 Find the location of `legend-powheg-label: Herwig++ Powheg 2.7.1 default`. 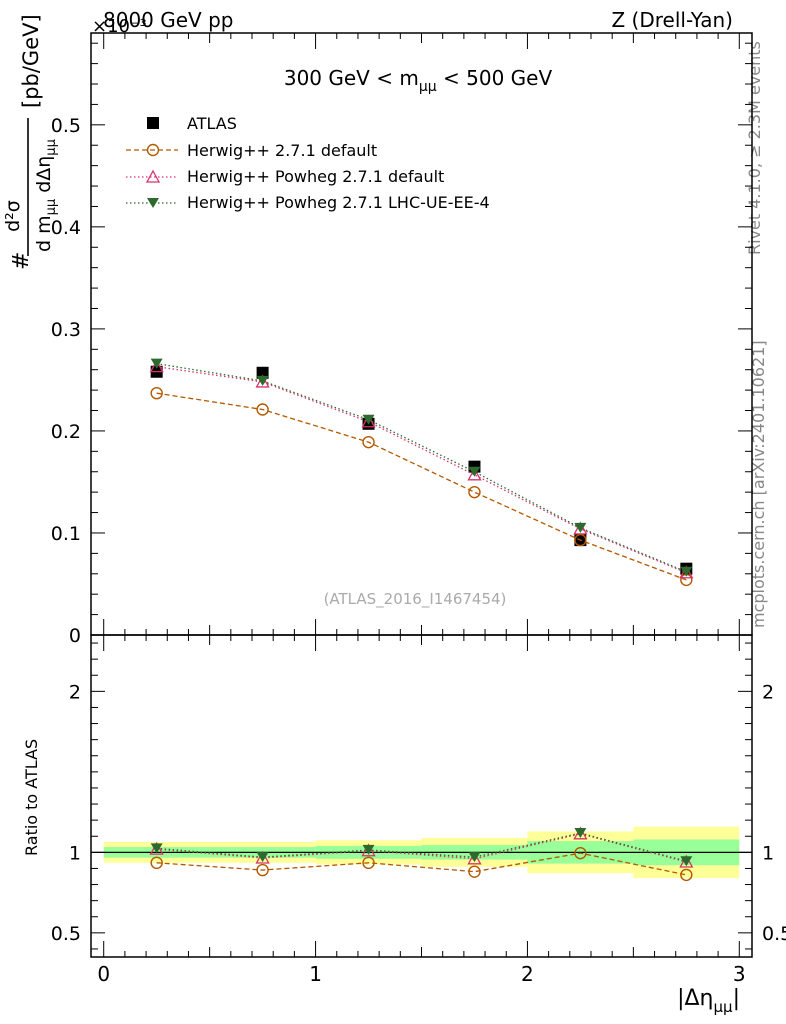

legend-powheg-label: Herwig++ Powheg 2.7.1 default is located at coordinates (315, 176).